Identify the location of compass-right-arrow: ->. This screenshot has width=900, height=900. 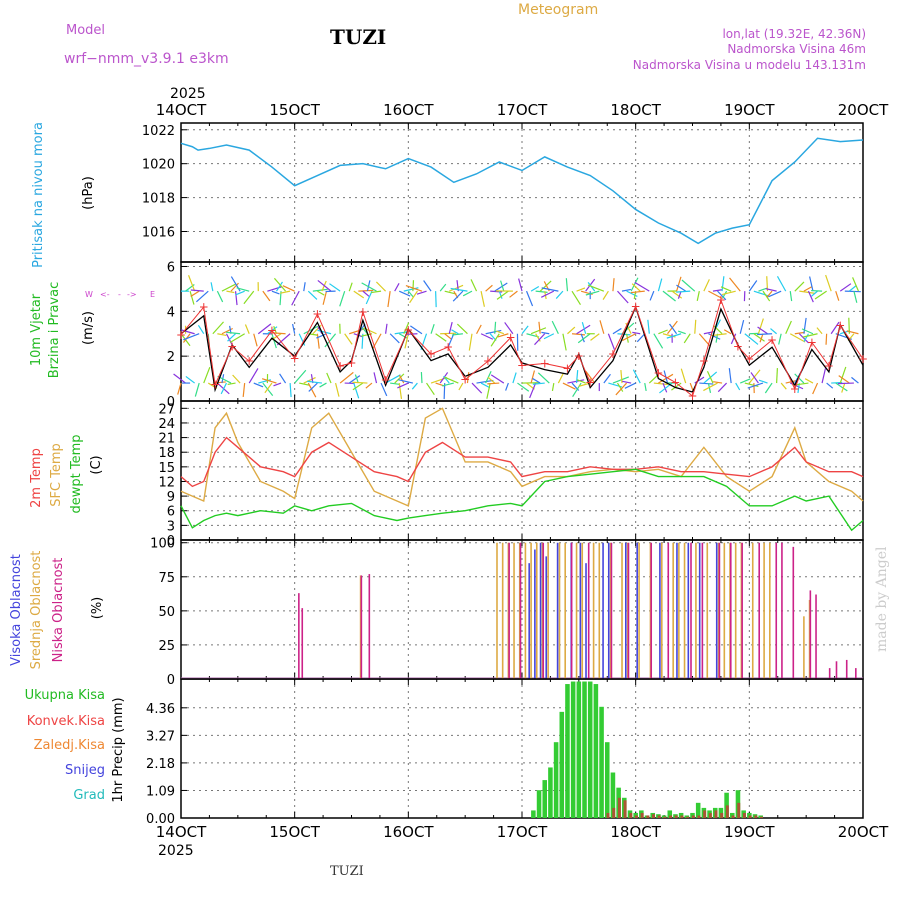
(132, 294).